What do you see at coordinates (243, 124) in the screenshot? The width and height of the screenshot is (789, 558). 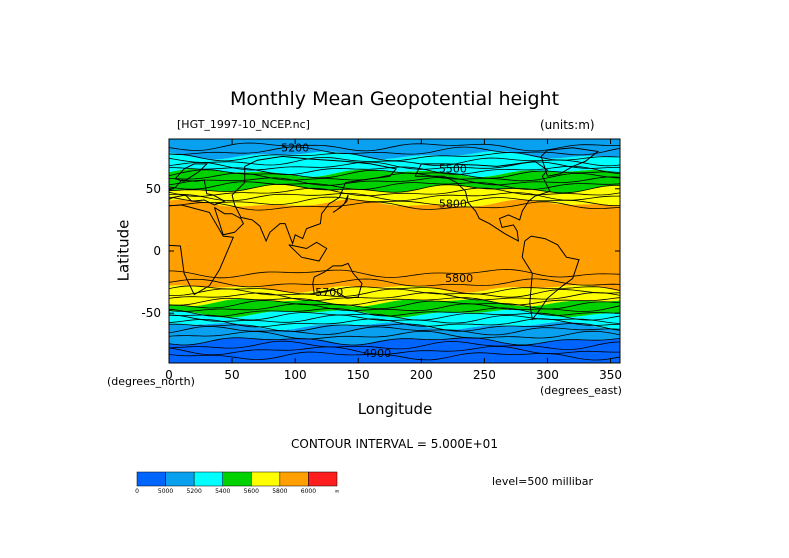 I see `file-label: [HGT_1997-10_NCEP.nc]` at bounding box center [243, 124].